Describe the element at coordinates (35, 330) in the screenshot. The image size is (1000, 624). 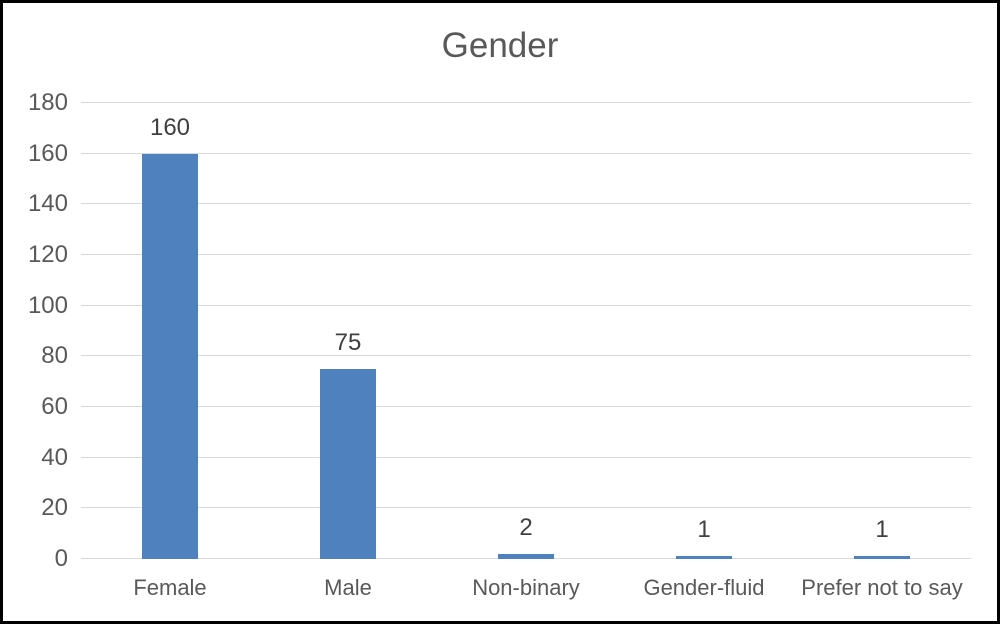
I see `y-axis: 0 20 40 60 80 100 120 140 160 180` at that location.